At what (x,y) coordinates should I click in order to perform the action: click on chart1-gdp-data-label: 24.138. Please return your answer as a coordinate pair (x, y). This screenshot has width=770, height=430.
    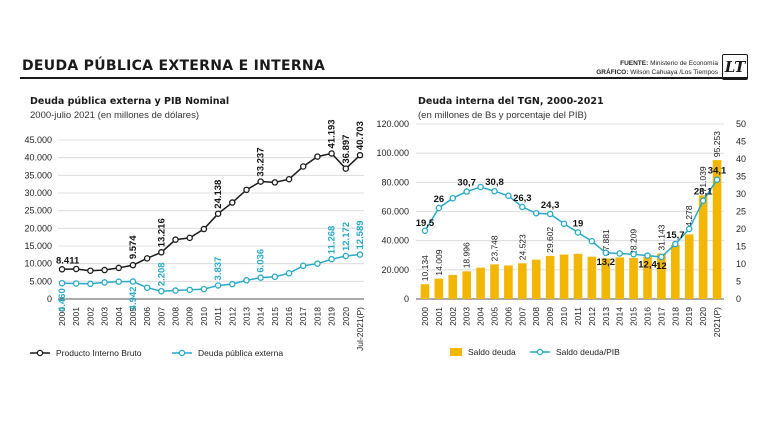
    Looking at the image, I should click on (218, 194).